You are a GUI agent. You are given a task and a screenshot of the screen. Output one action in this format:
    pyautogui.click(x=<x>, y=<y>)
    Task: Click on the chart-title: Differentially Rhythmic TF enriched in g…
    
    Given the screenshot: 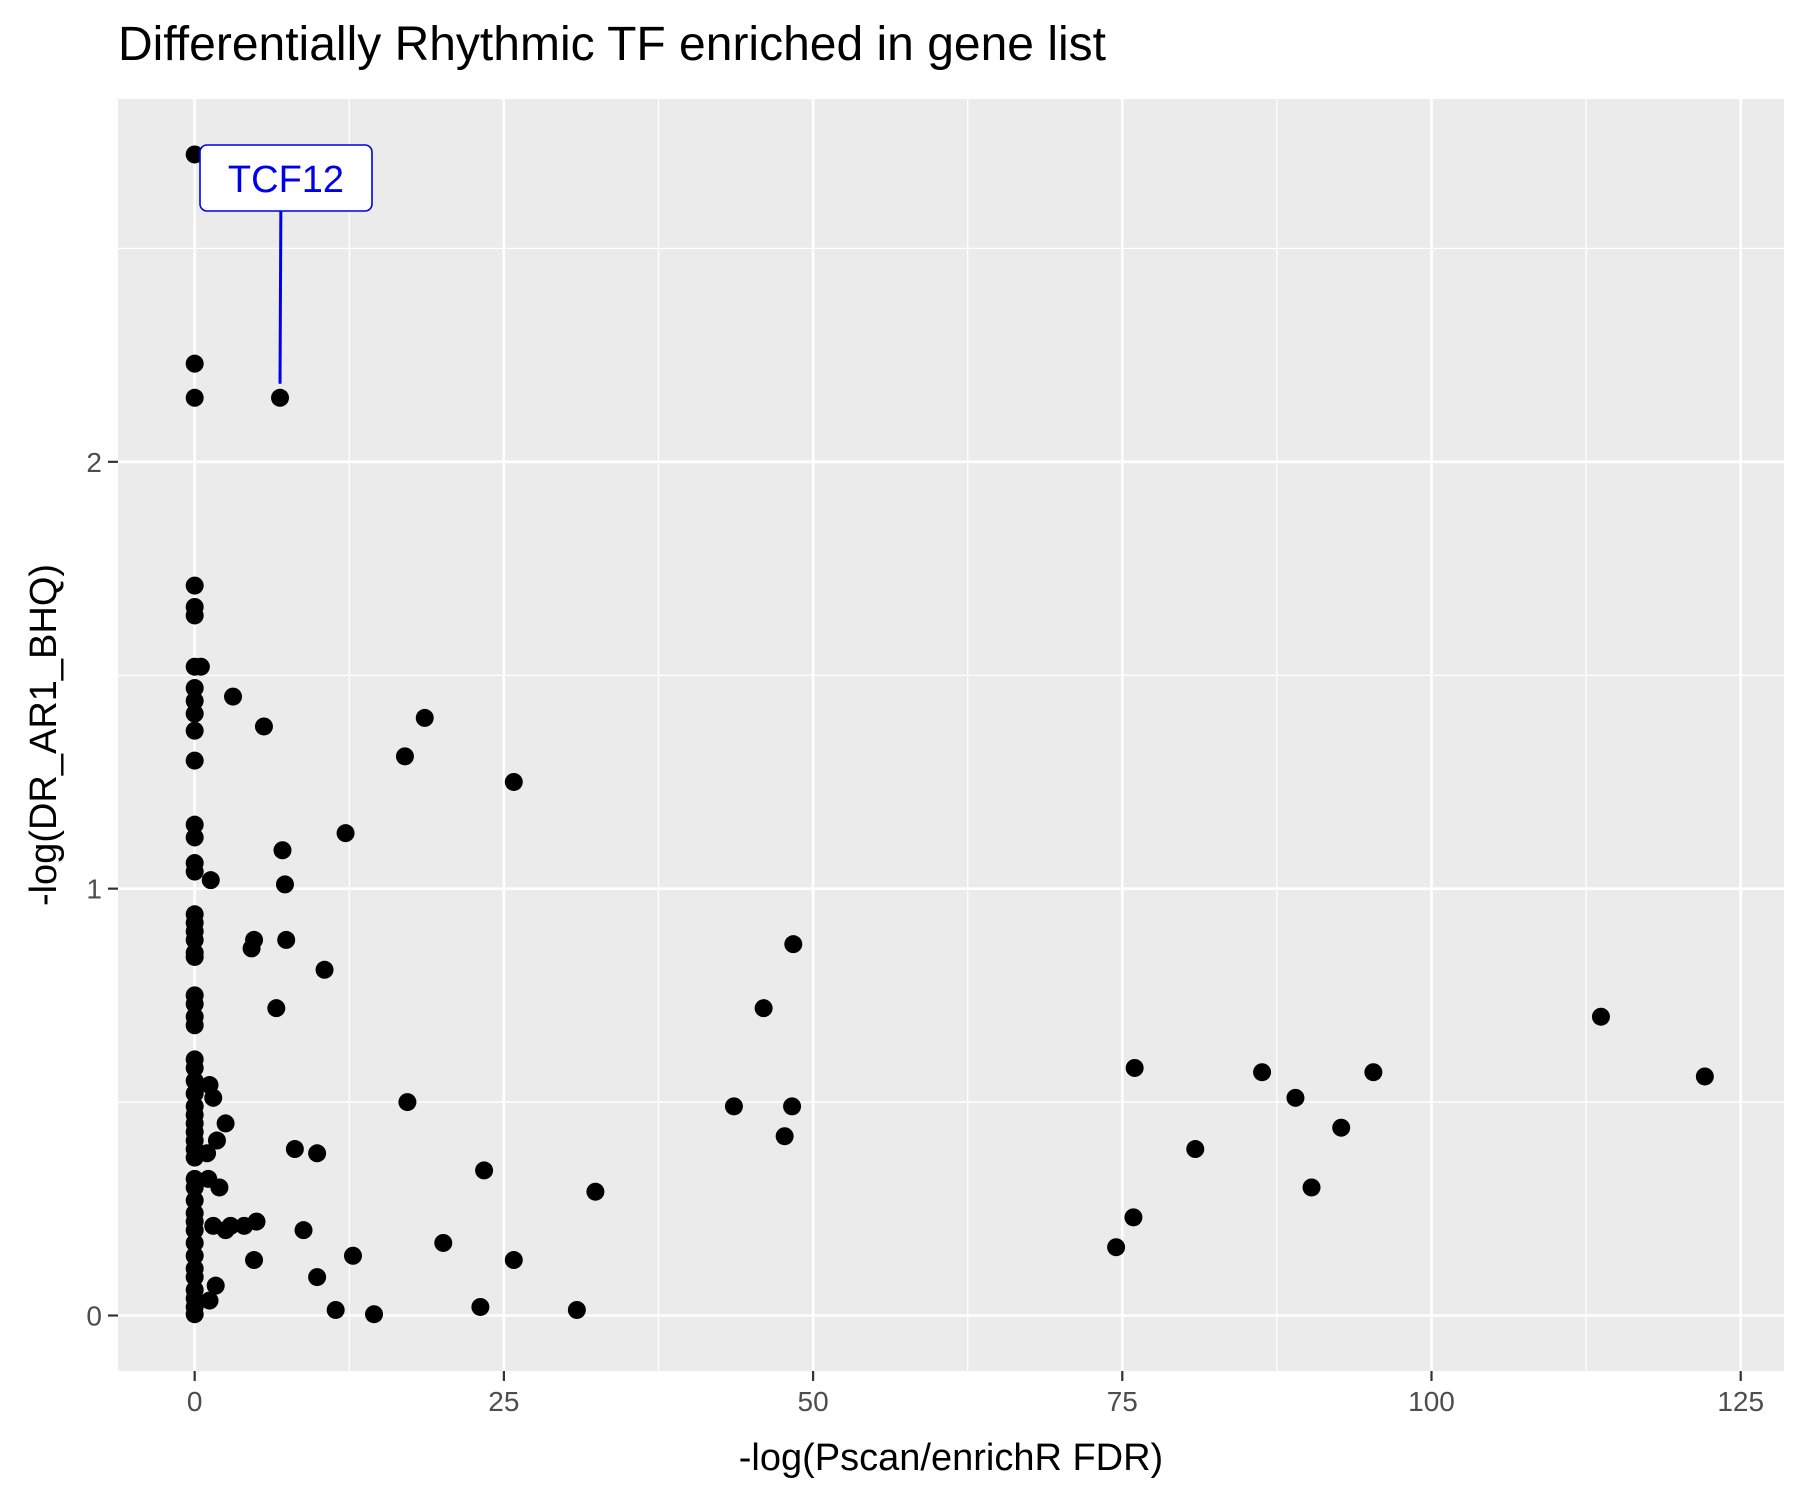 What is the action you would take?
    pyautogui.click(x=612, y=44)
    